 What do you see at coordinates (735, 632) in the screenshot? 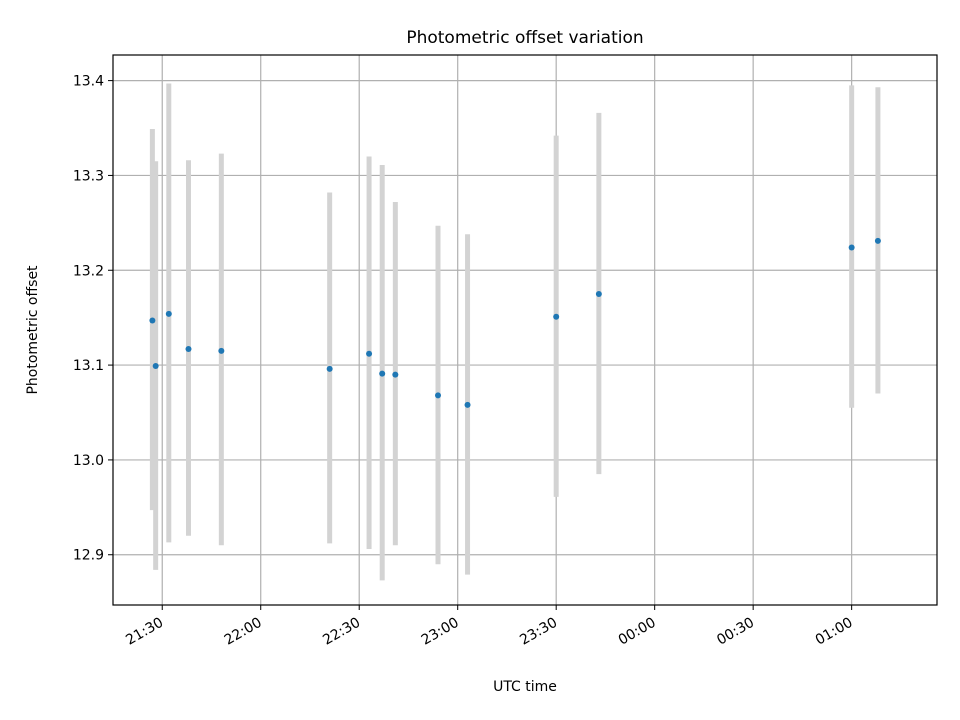
I see `x-tick-label: 00:30` at bounding box center [735, 632].